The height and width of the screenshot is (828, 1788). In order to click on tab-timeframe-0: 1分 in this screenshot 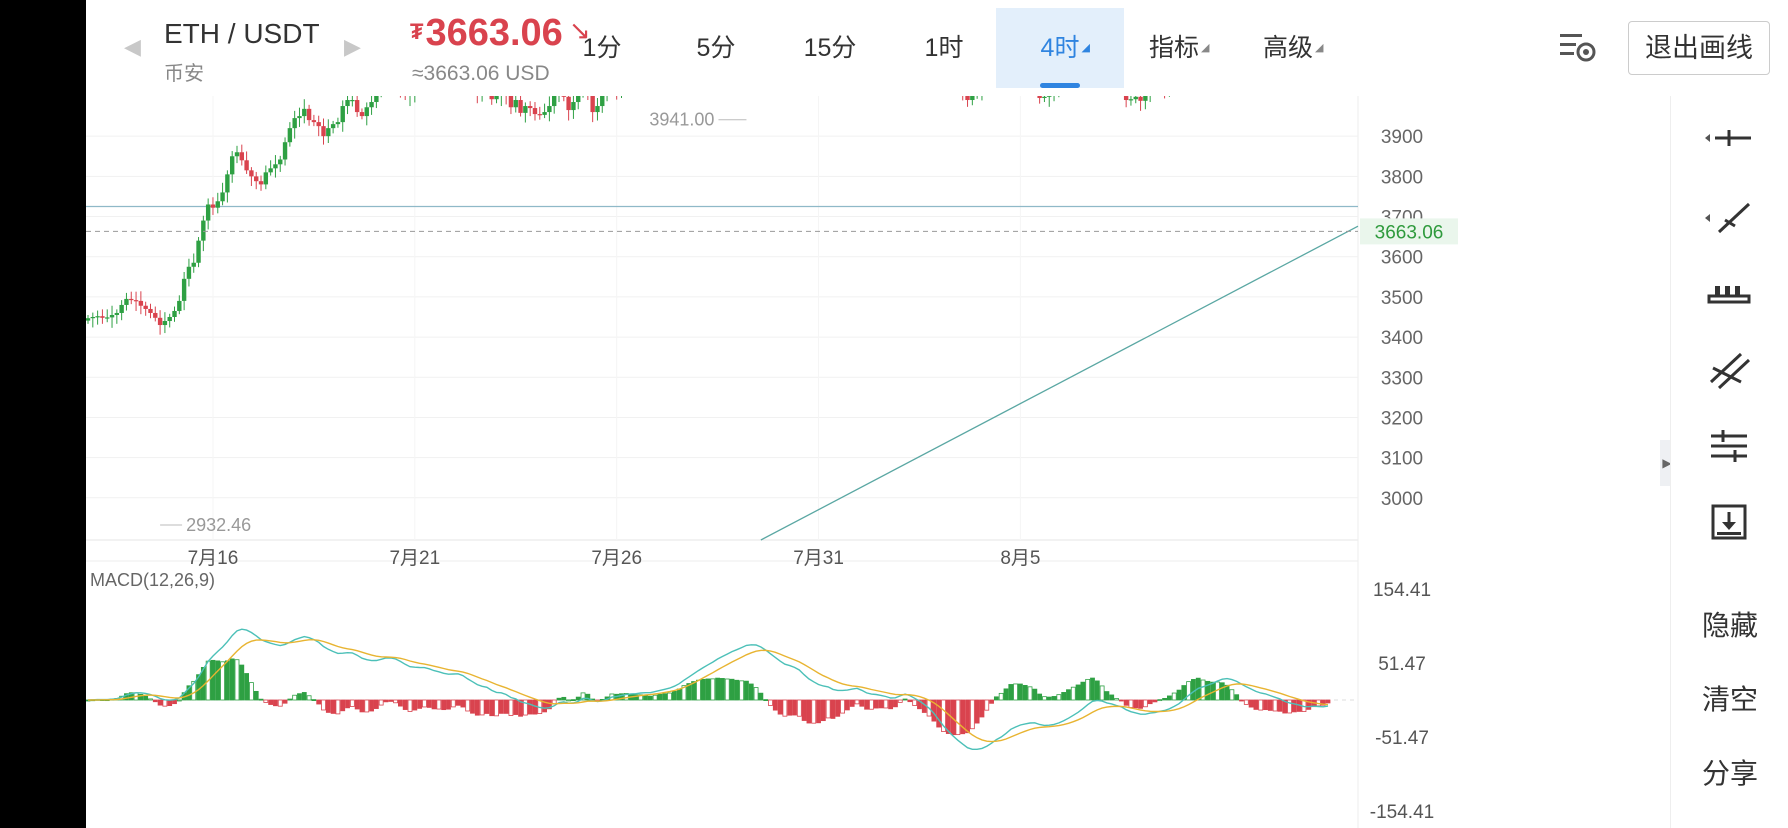, I will do `click(602, 48)`.